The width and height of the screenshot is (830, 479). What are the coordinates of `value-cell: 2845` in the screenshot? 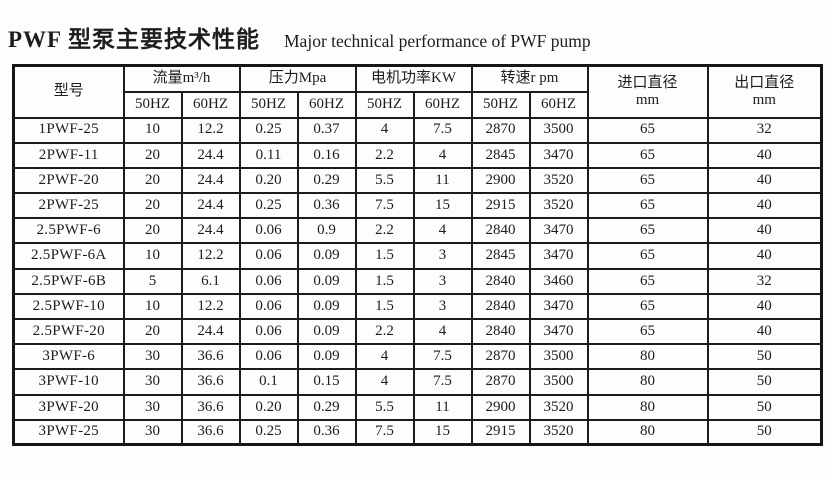 It's located at (500, 155).